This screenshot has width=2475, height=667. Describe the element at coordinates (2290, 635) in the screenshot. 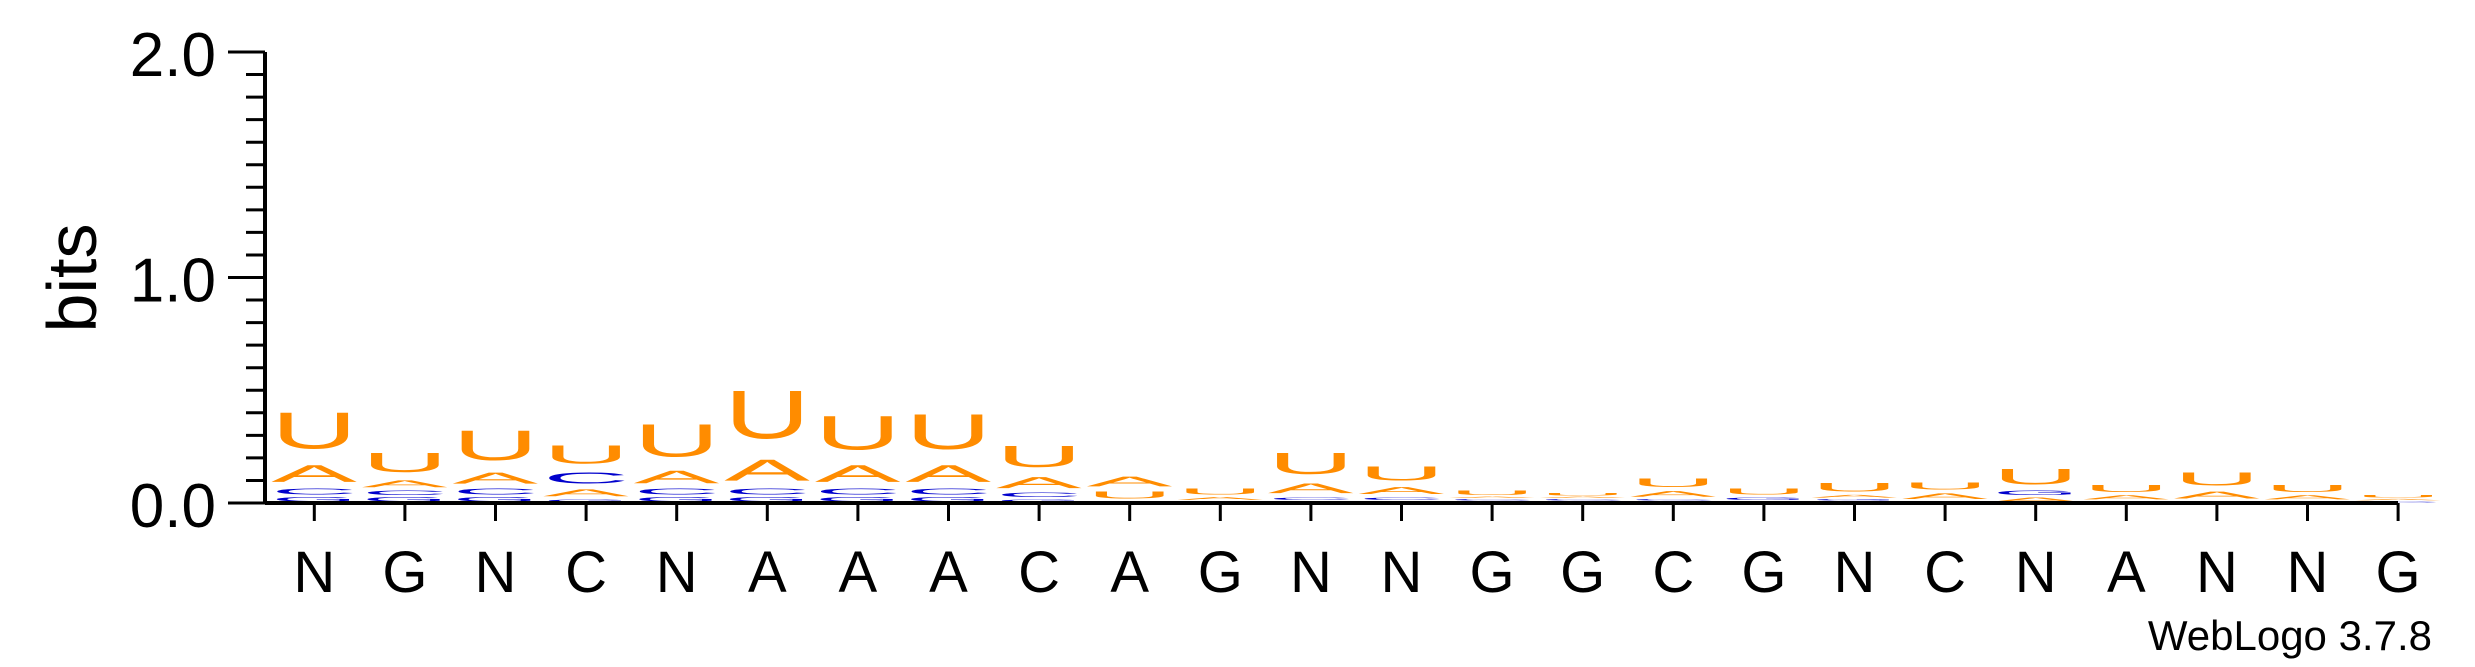

I see `weblogo-credit: WebLogo 3.7.8` at that location.